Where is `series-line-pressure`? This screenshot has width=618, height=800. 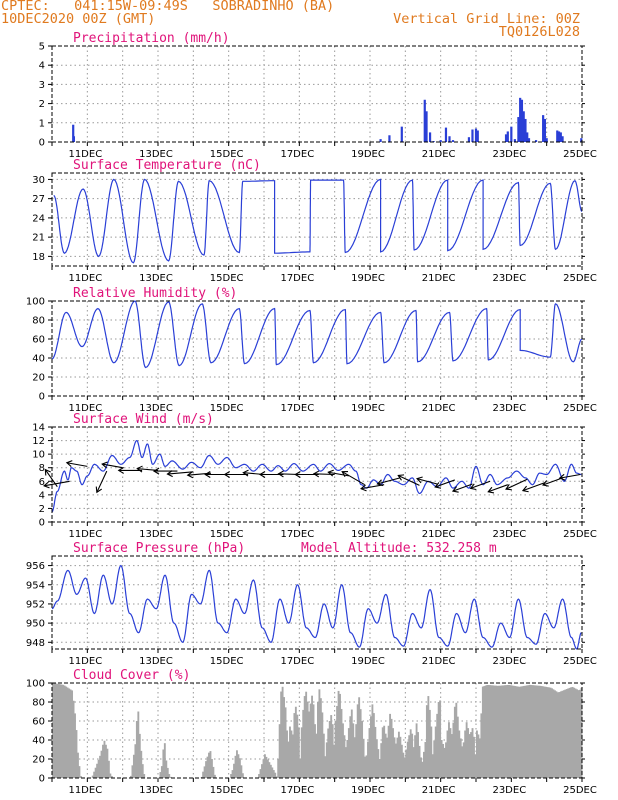
series-line-pressure is located at coordinates (316, 607).